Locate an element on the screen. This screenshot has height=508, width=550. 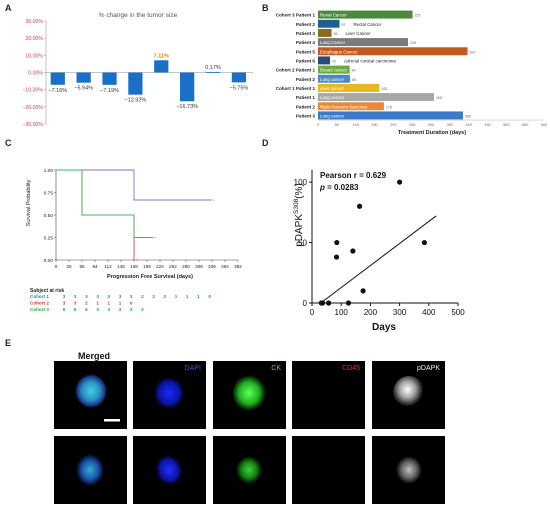
b-value-label: 175 is located at coordinates (389, 107).